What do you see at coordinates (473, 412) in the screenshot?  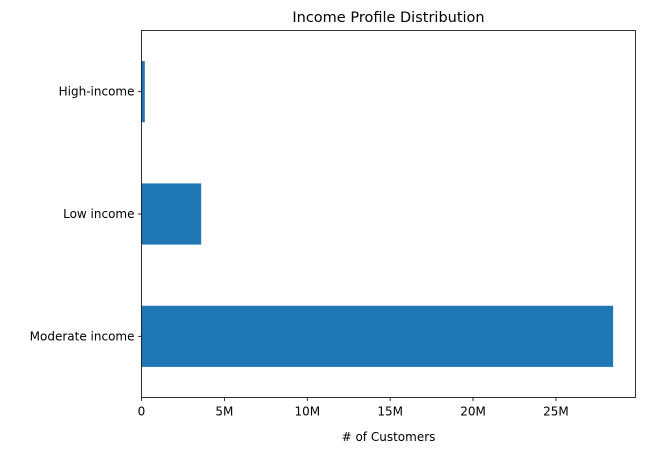 I see `x-tick-label: 20M` at bounding box center [473, 412].